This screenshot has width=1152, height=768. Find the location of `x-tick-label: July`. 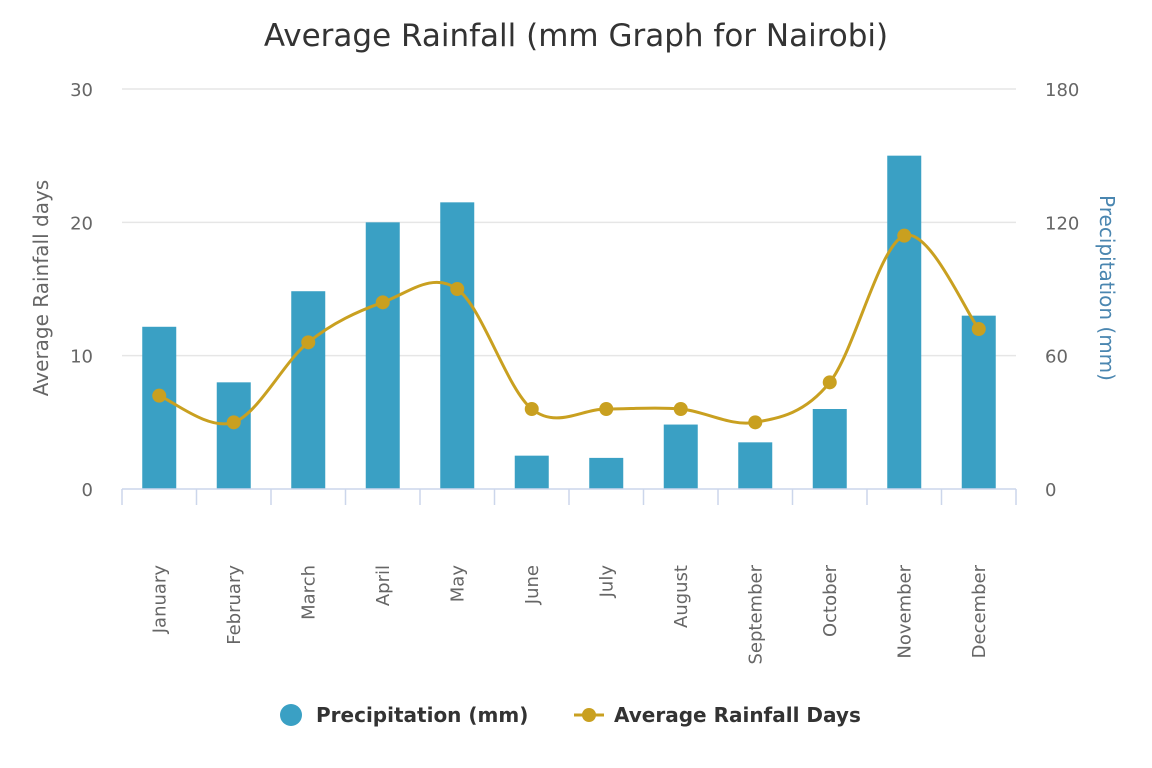

x-tick-label: July is located at coordinates (606, 582).